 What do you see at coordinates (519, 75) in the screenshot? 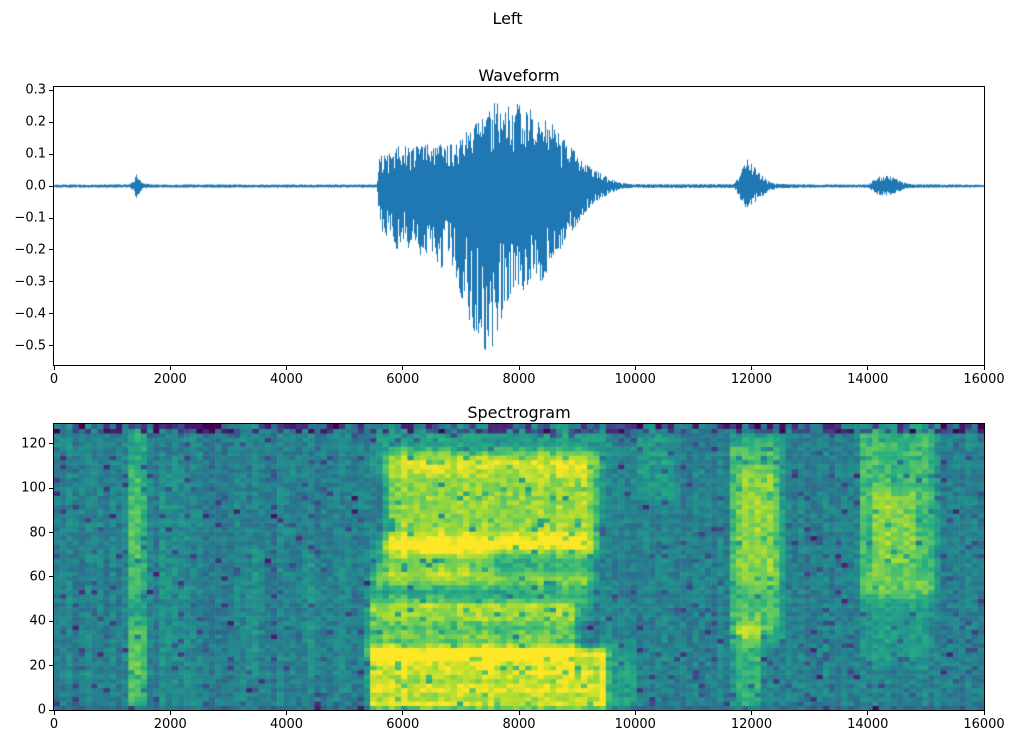
I see `waveform-title: Waveform` at bounding box center [519, 75].